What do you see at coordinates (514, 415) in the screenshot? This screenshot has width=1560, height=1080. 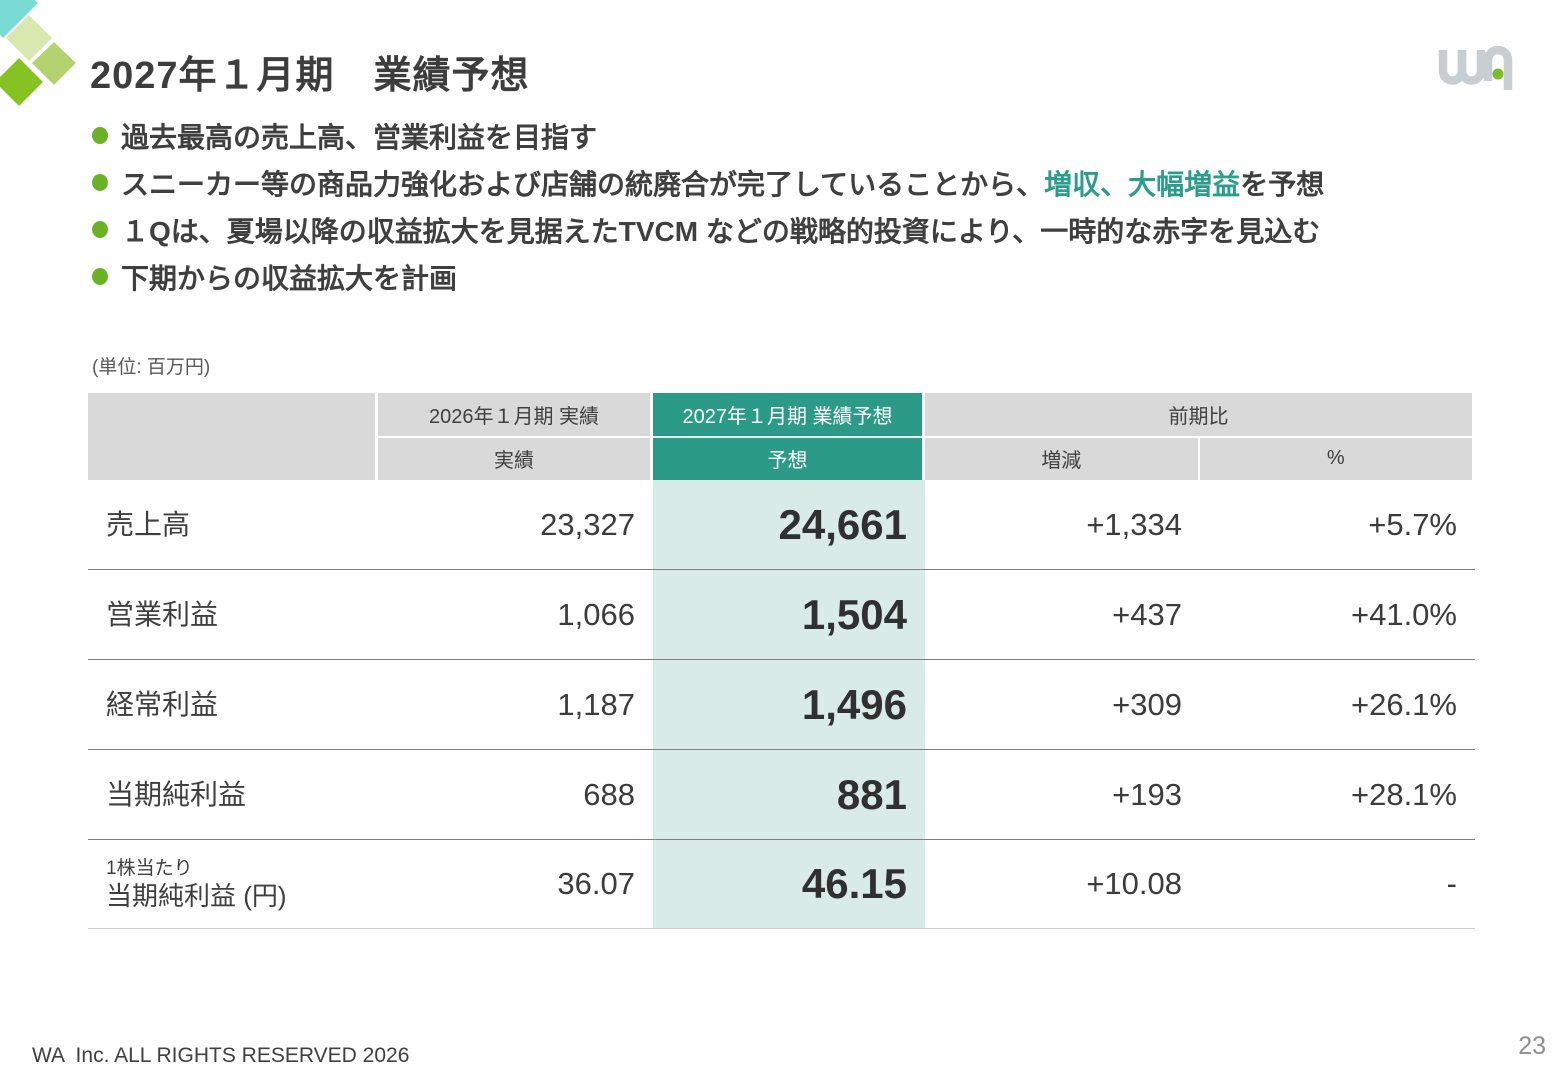 I see `column-header: 2026年１月期 実績` at bounding box center [514, 415].